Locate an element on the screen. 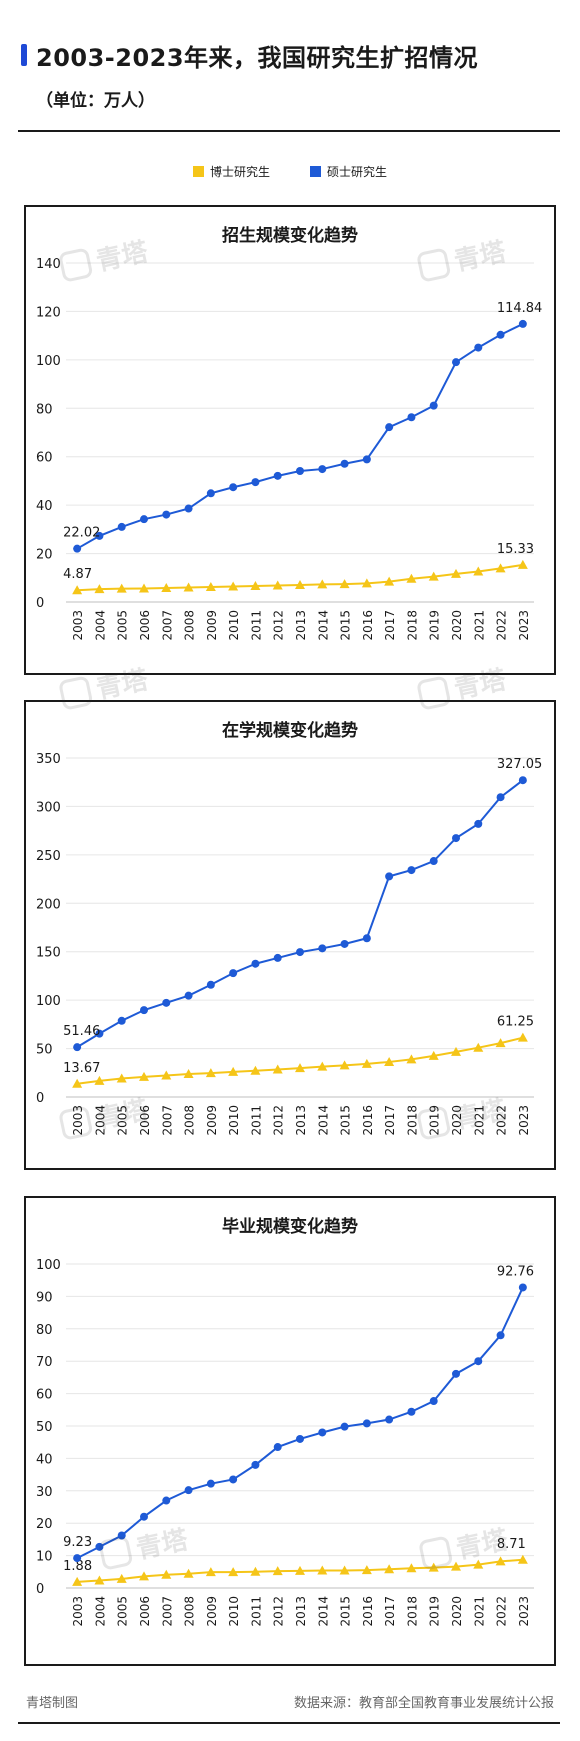 The width and height of the screenshot is (580, 1741). page-subtitle: （单位：万人） is located at coordinates (95, 101).